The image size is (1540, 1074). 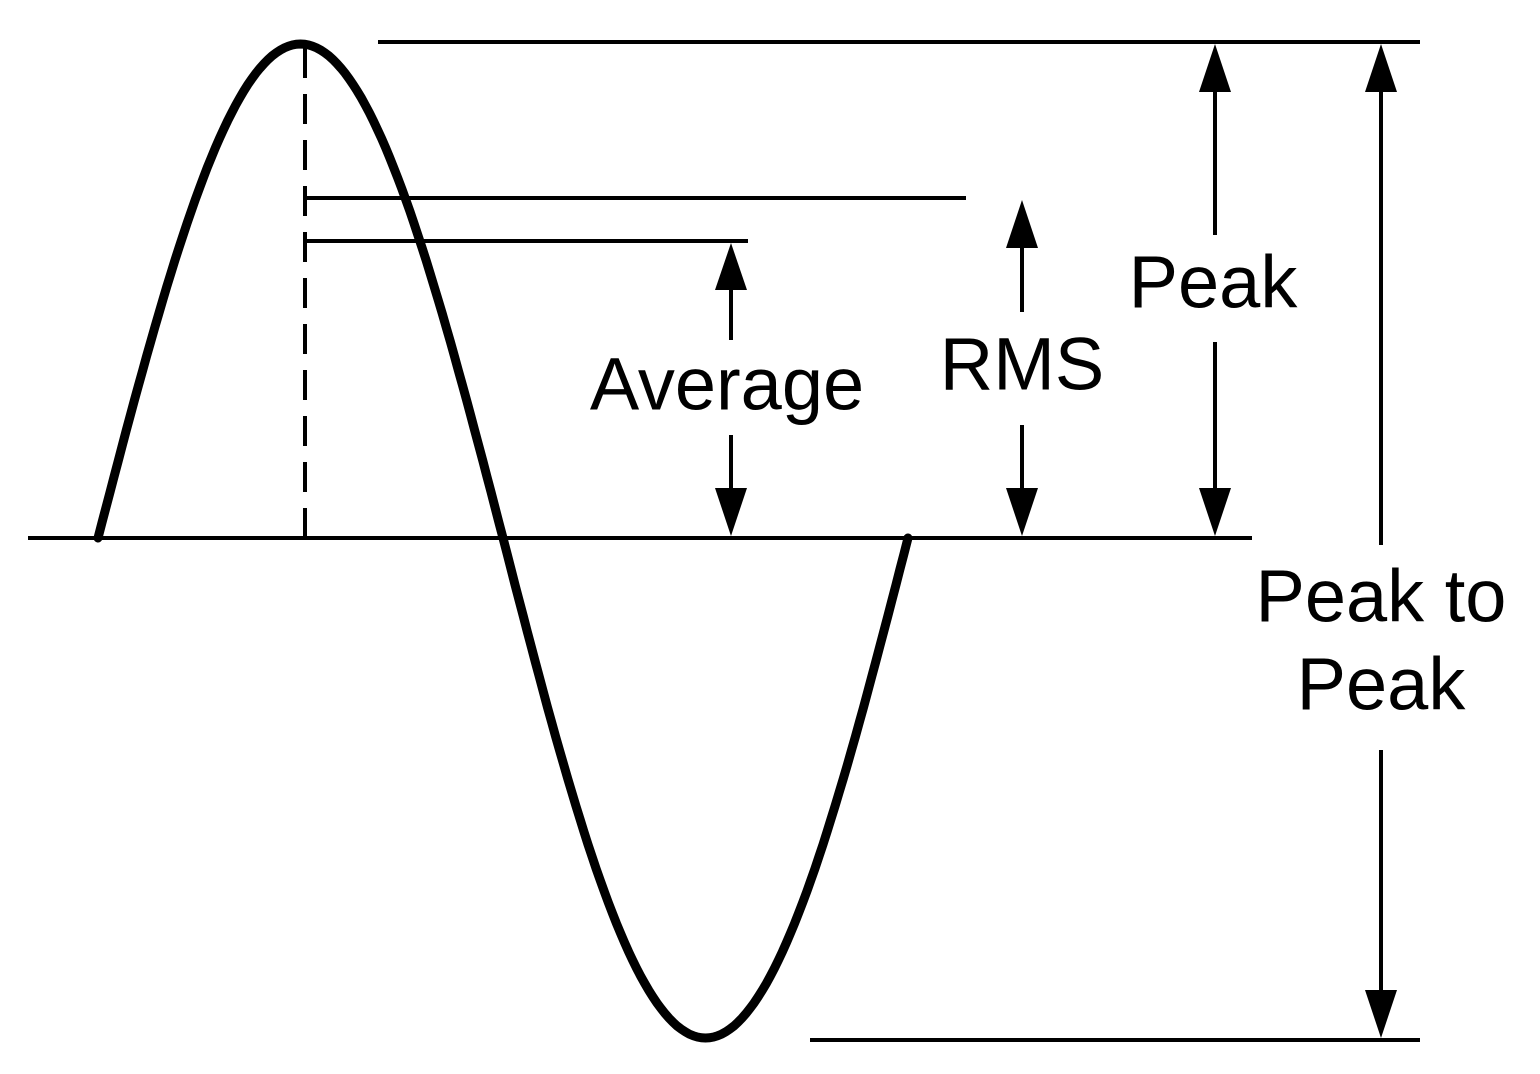 I want to click on peak-to-peak-label: Peak, so click(x=1382, y=684).